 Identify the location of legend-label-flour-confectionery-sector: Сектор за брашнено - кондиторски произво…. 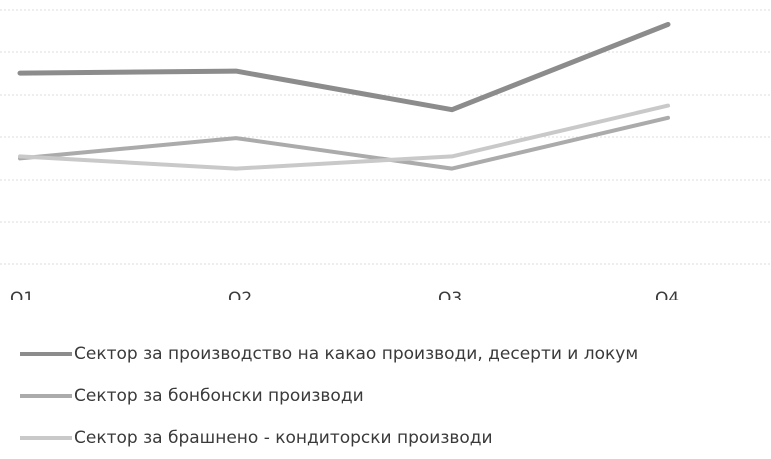
(283, 438).